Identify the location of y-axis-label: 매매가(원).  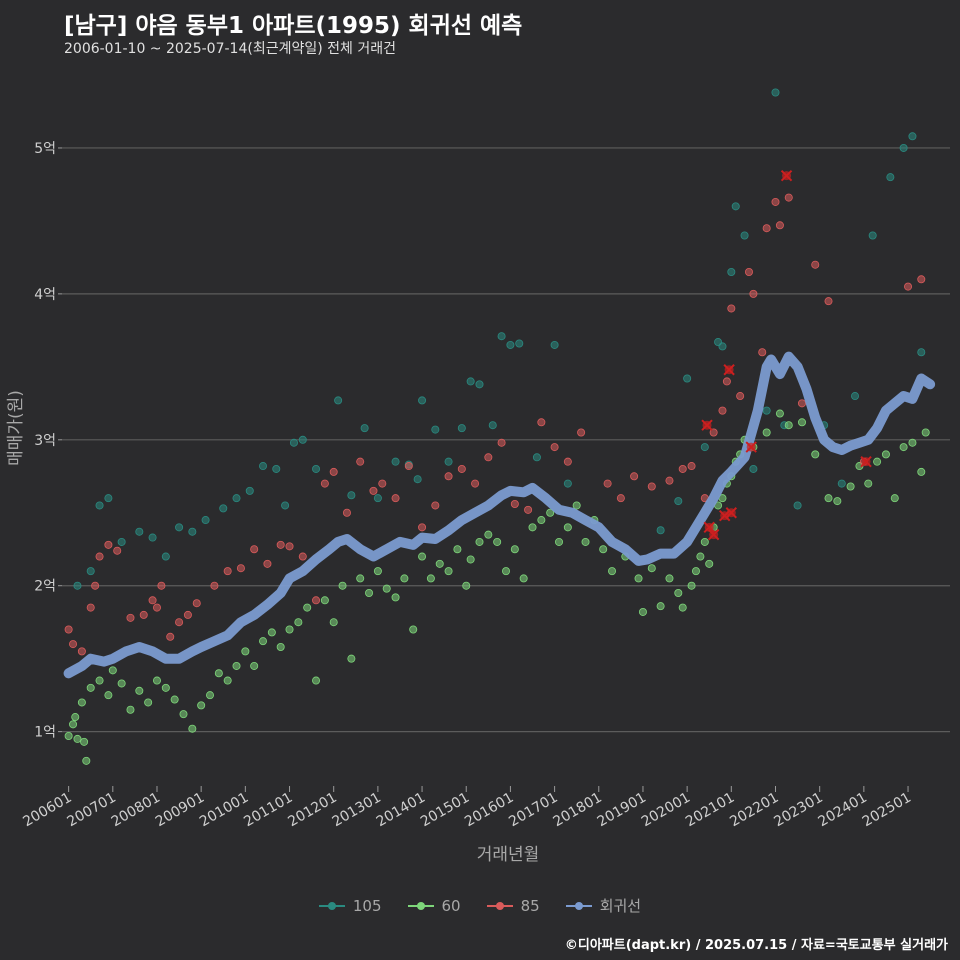
(16, 428).